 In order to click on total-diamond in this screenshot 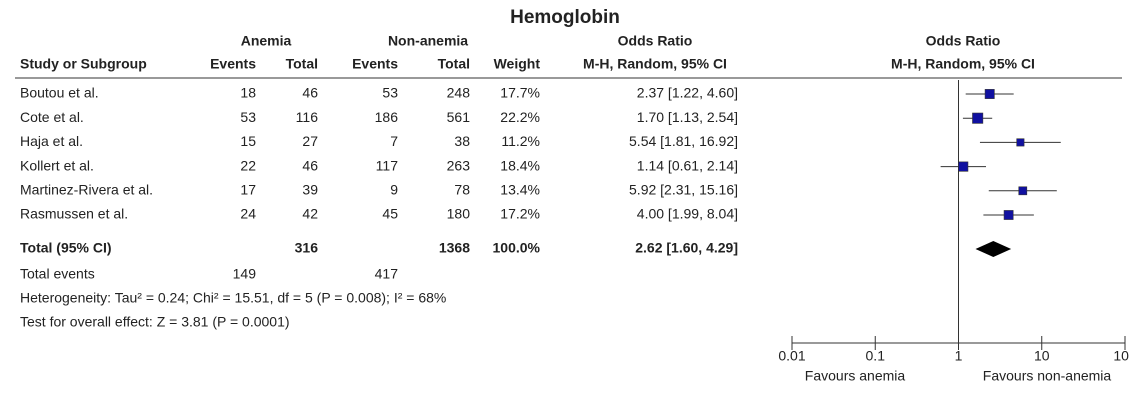, I will do `click(993, 249)`.